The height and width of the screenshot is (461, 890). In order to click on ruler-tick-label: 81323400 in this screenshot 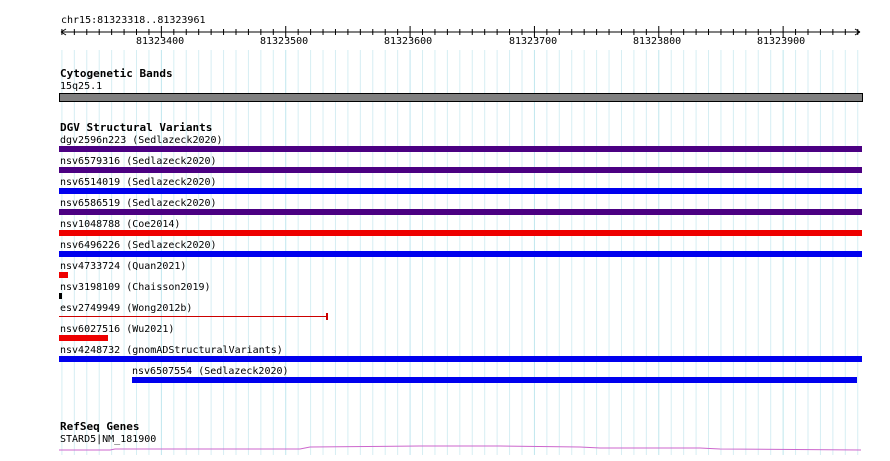, I will do `click(160, 41)`.